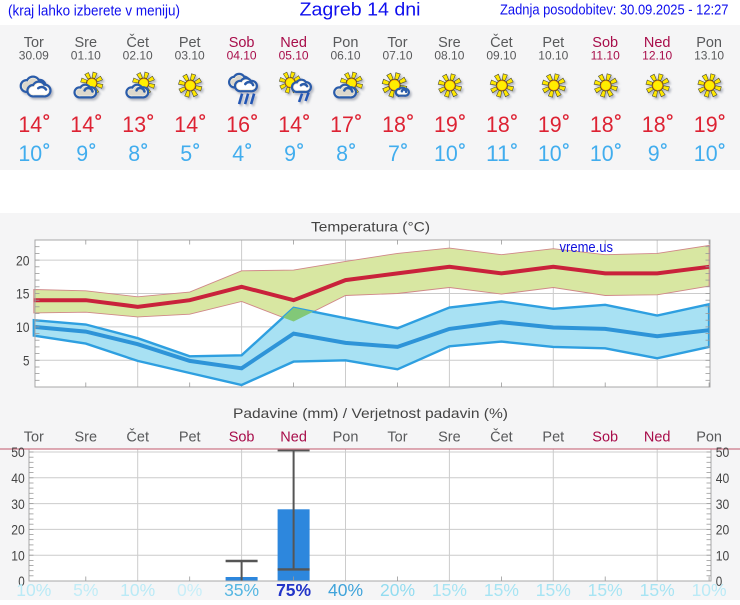 This screenshot has height=605, width=740. I want to click on svg-text:Zadnja posodobitev: 30.09.2025: Zadnja posodobitev: 30.09.2025 - 12:27, so click(614, 11).